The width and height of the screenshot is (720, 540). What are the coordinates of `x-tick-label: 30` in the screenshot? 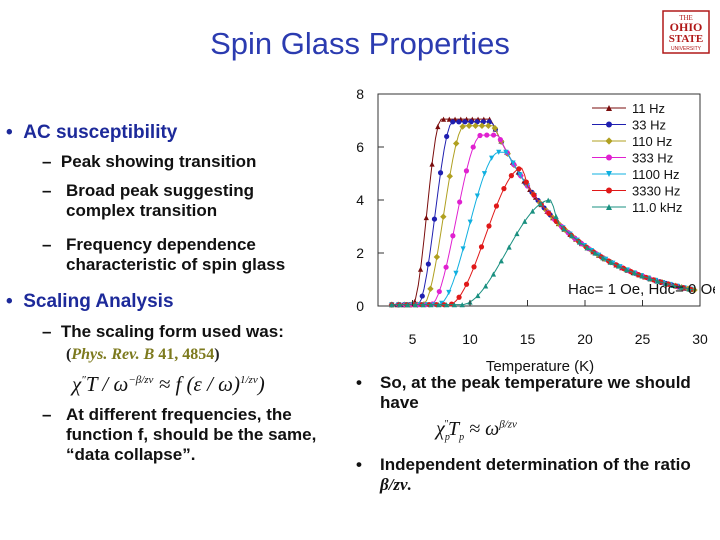 It's located at (700, 339).